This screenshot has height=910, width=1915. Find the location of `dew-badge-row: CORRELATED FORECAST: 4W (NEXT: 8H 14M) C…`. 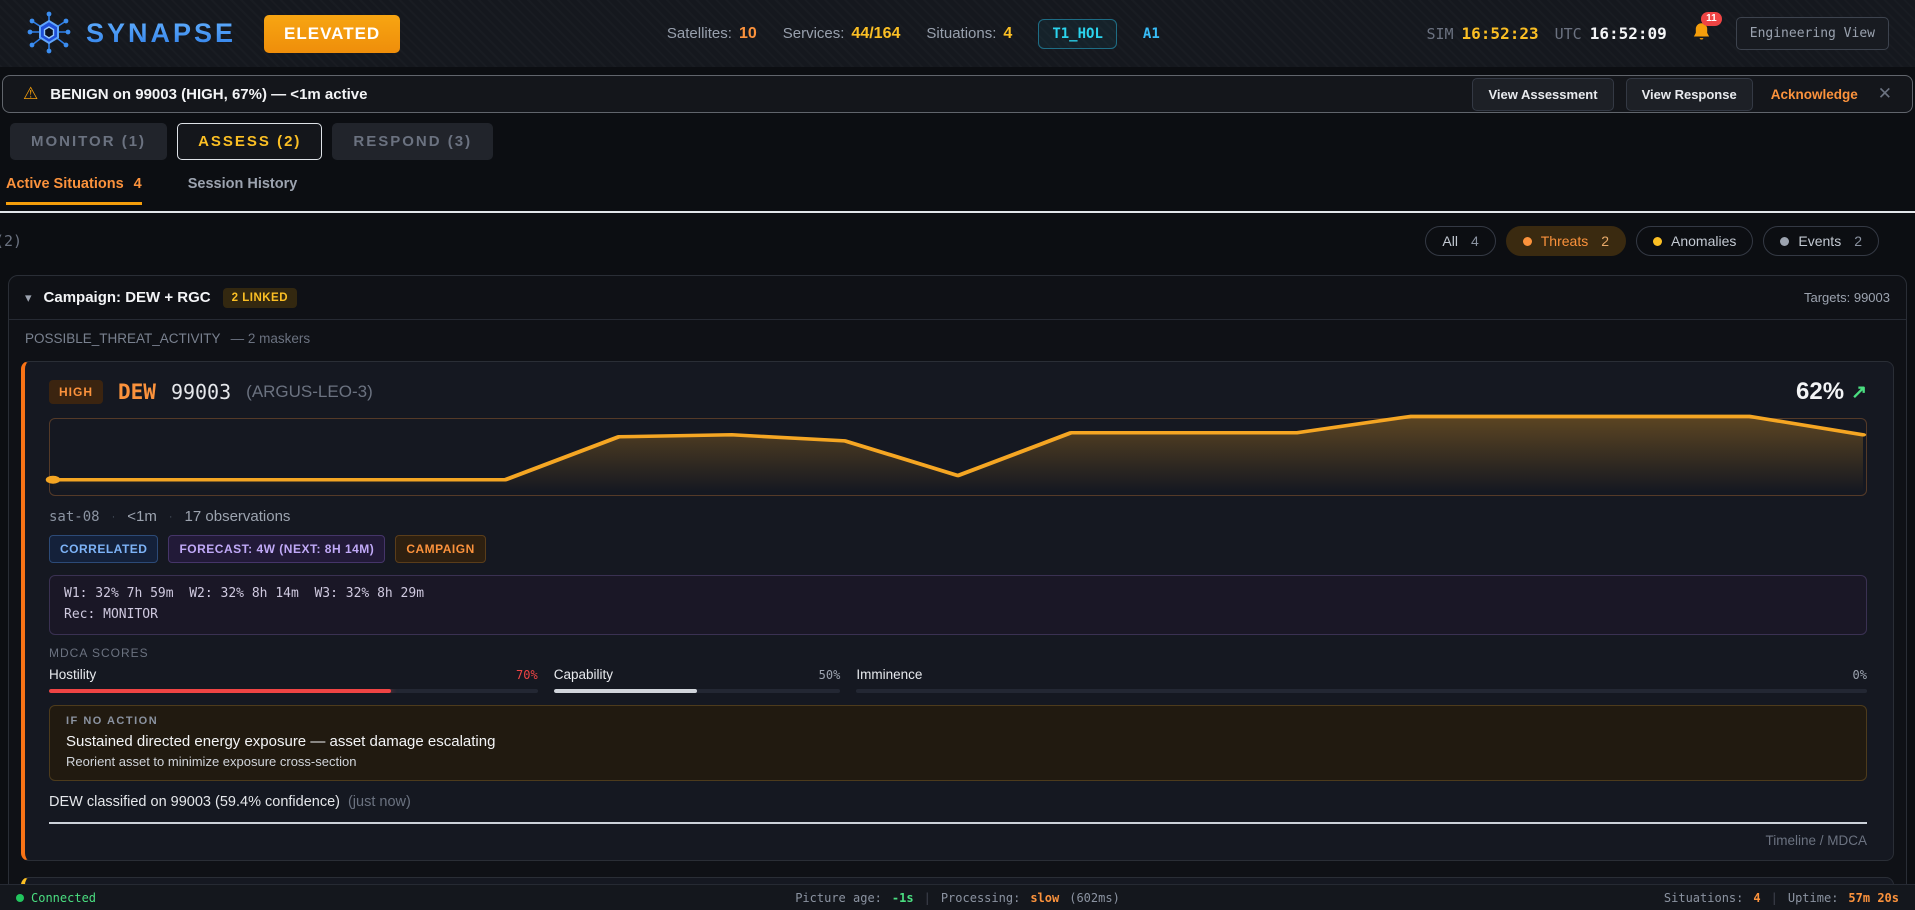

dew-badge-row: CORRELATED FORECAST: 4W (NEXT: 8H 14M) C… is located at coordinates (958, 549).